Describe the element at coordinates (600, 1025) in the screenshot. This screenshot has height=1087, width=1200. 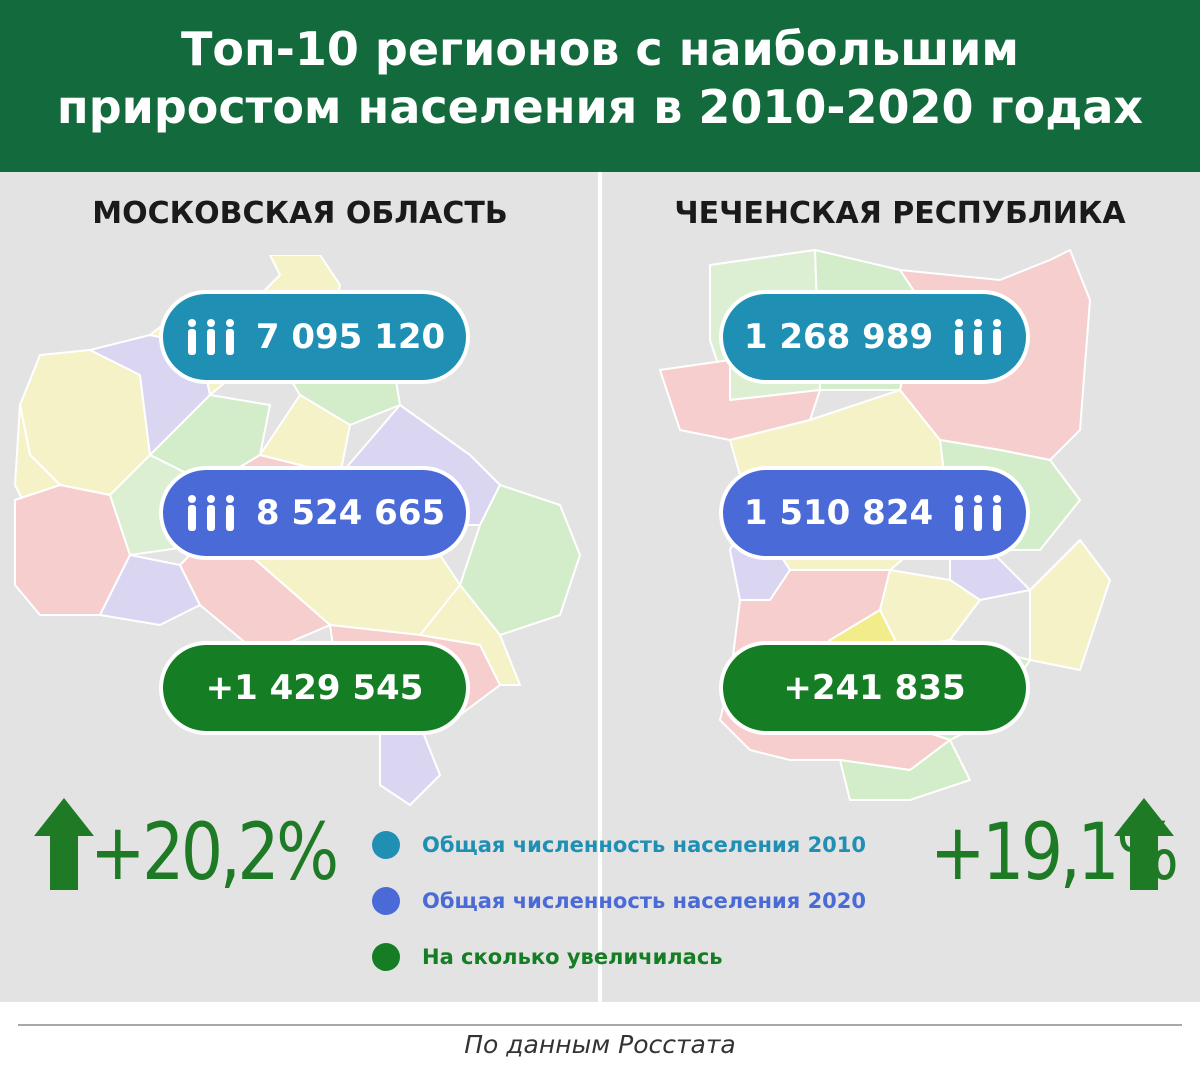
I see `source-divider` at that location.